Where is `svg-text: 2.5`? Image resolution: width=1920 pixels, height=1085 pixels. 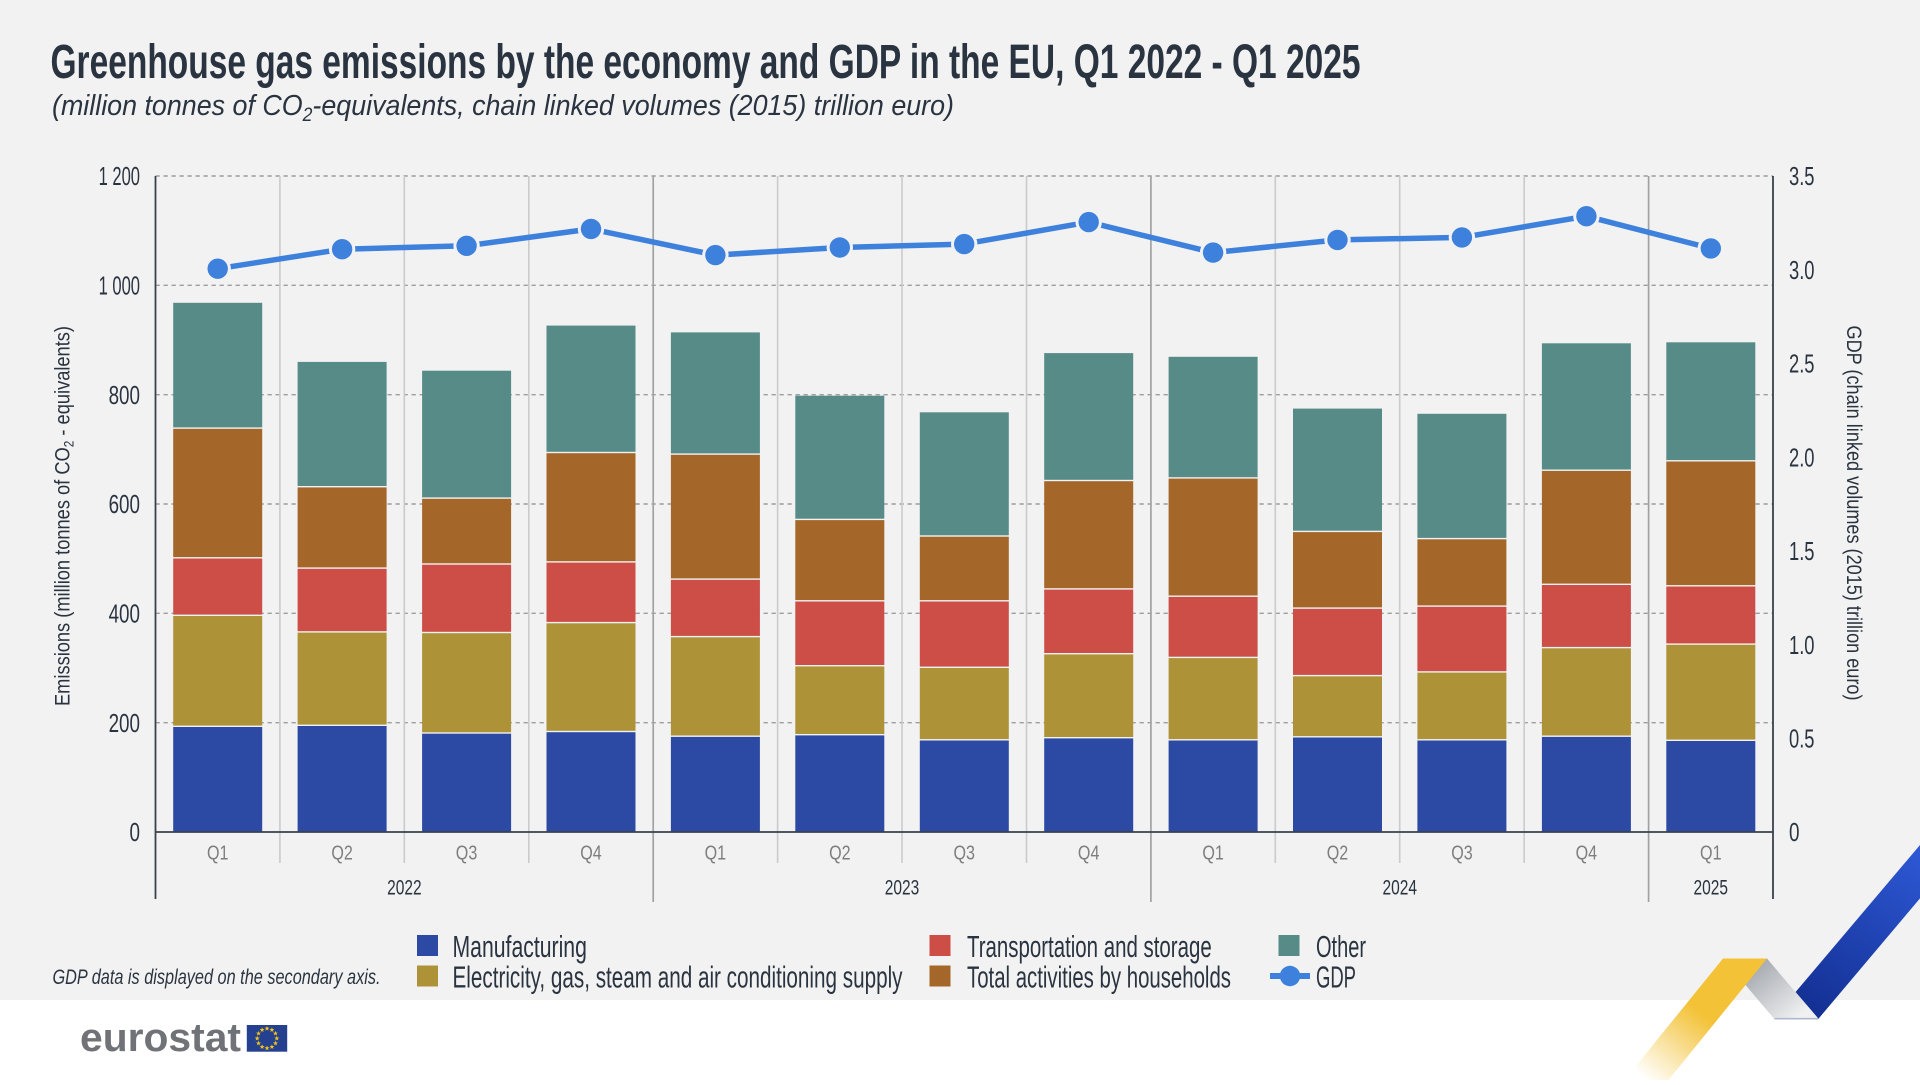
svg-text: 2.5 is located at coordinates (1802, 364).